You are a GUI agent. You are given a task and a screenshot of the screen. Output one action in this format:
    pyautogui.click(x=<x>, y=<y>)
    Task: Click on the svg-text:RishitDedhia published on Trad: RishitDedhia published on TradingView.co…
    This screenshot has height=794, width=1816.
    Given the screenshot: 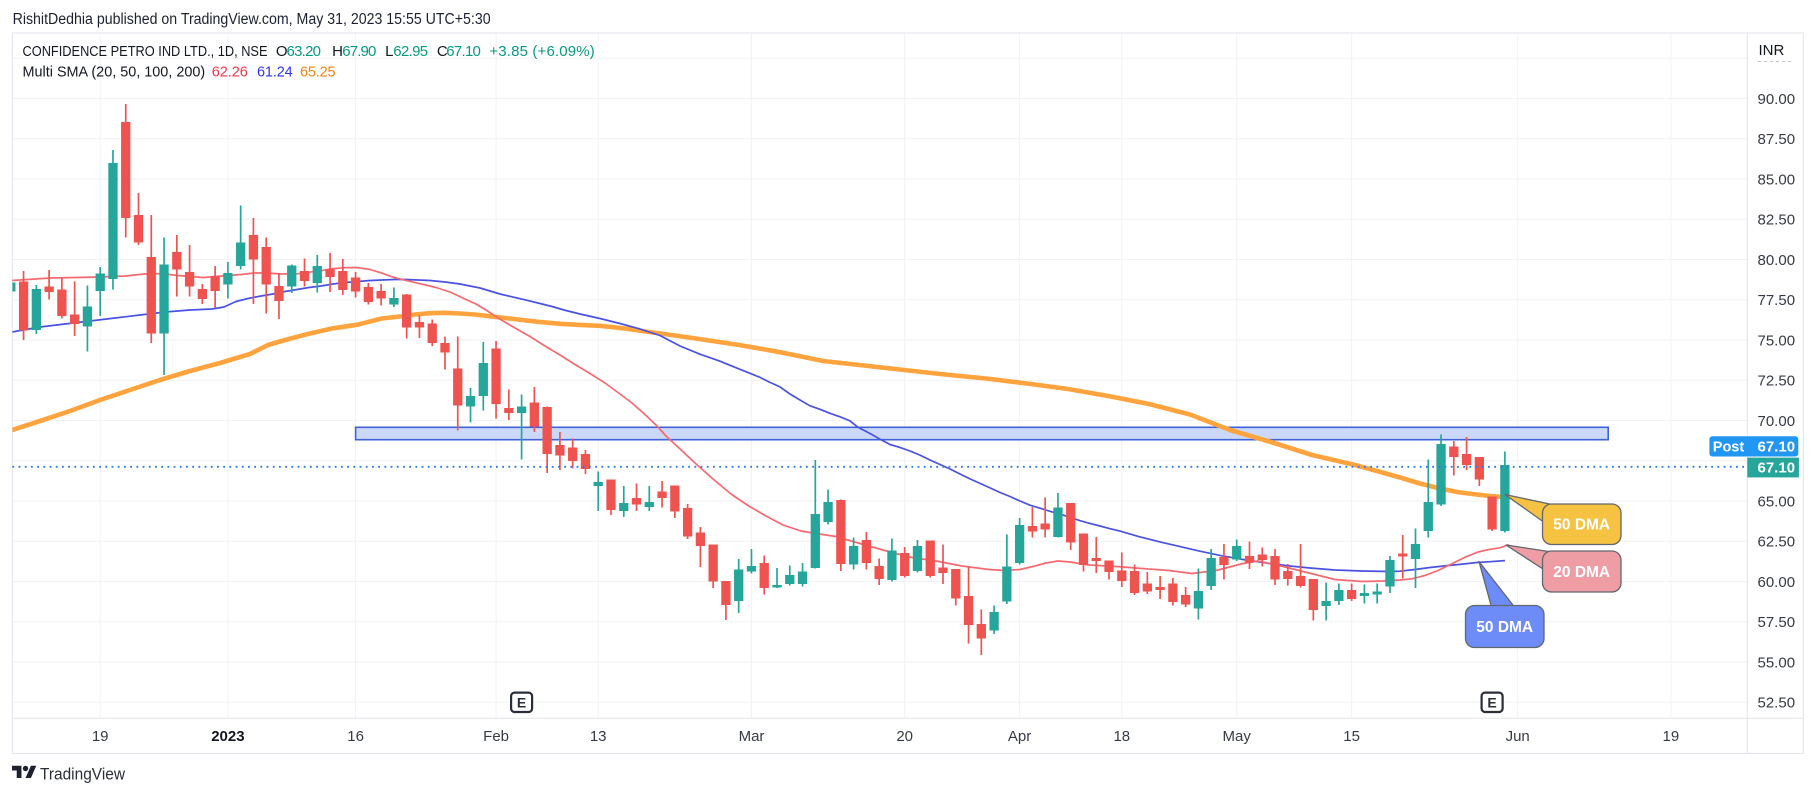 What is the action you would take?
    pyautogui.click(x=252, y=19)
    